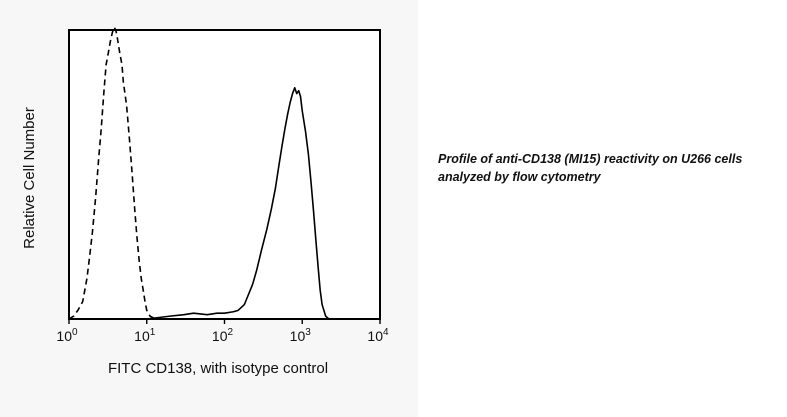 This screenshot has height=417, width=787. What do you see at coordinates (378, 335) in the screenshot?
I see `x-tick-label: 10⁴` at bounding box center [378, 335].